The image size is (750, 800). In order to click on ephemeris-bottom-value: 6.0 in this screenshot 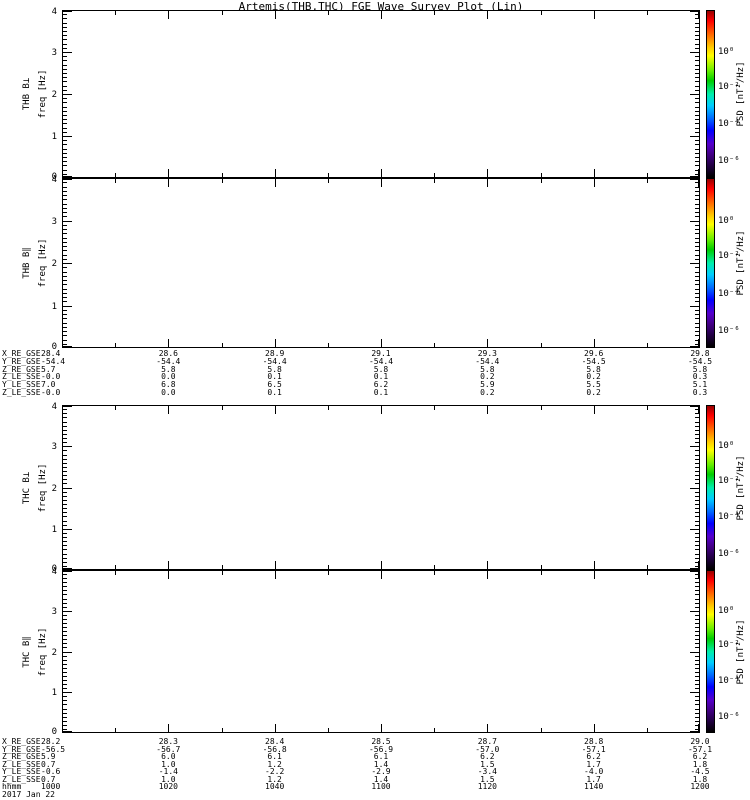, I will do `click(168, 756)`.